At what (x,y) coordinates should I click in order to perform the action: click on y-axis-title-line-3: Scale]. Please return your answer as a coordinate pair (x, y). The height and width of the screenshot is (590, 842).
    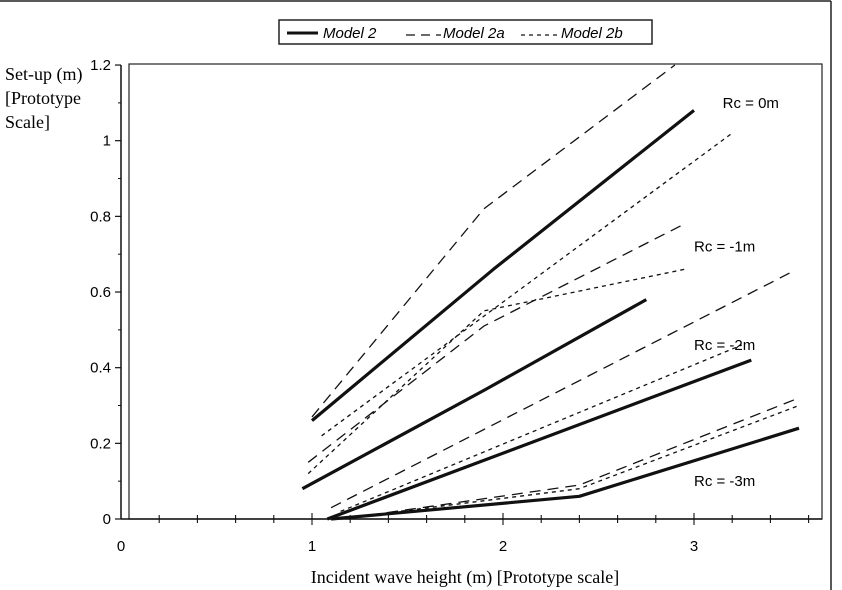
    Looking at the image, I should click on (27, 122).